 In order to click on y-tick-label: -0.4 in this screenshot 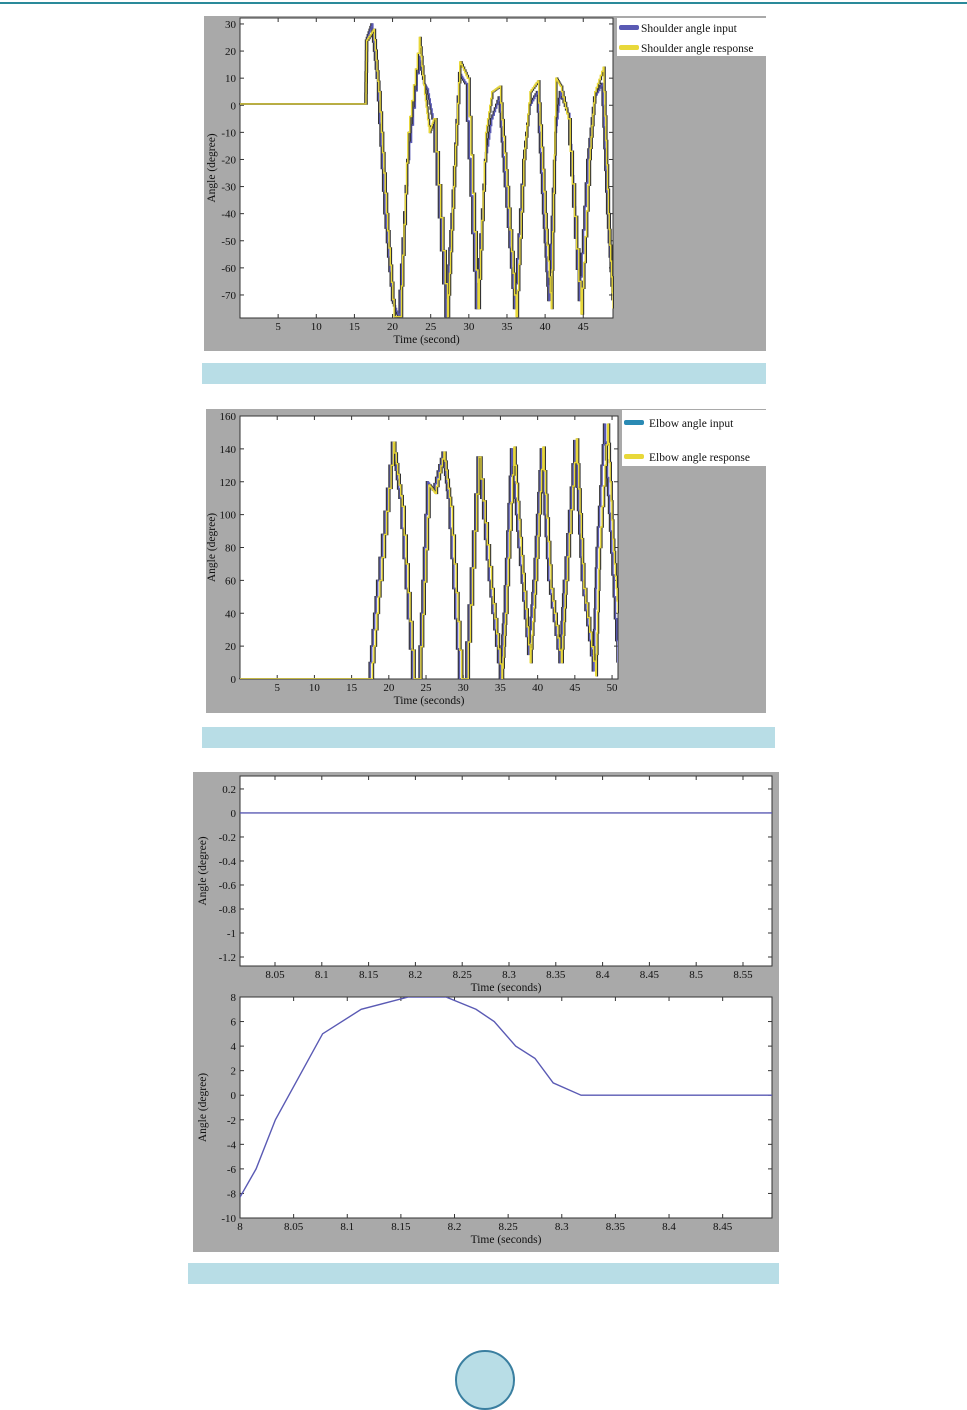, I will do `click(228, 862)`.